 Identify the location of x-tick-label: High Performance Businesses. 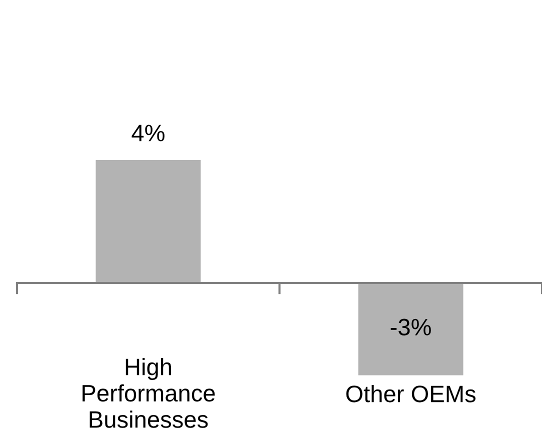
(148, 393).